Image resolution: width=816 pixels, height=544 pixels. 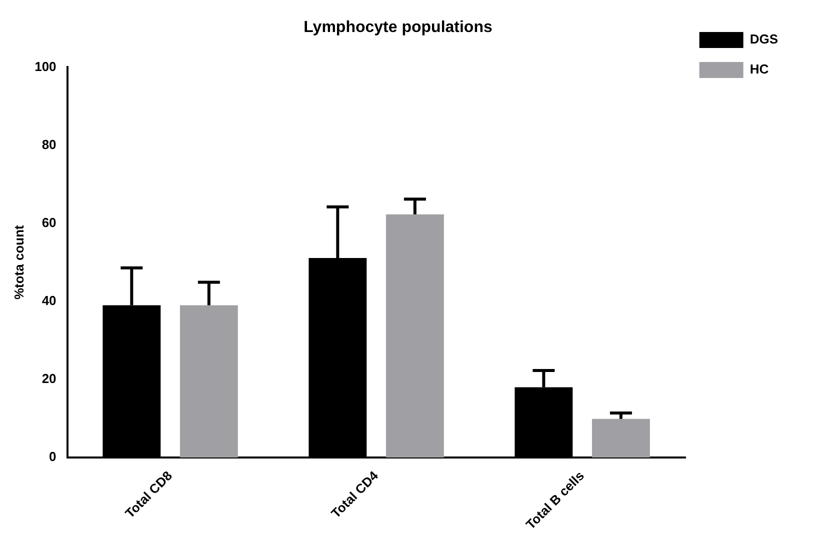 What do you see at coordinates (49, 144) in the screenshot?
I see `y-tick-label: 80` at bounding box center [49, 144].